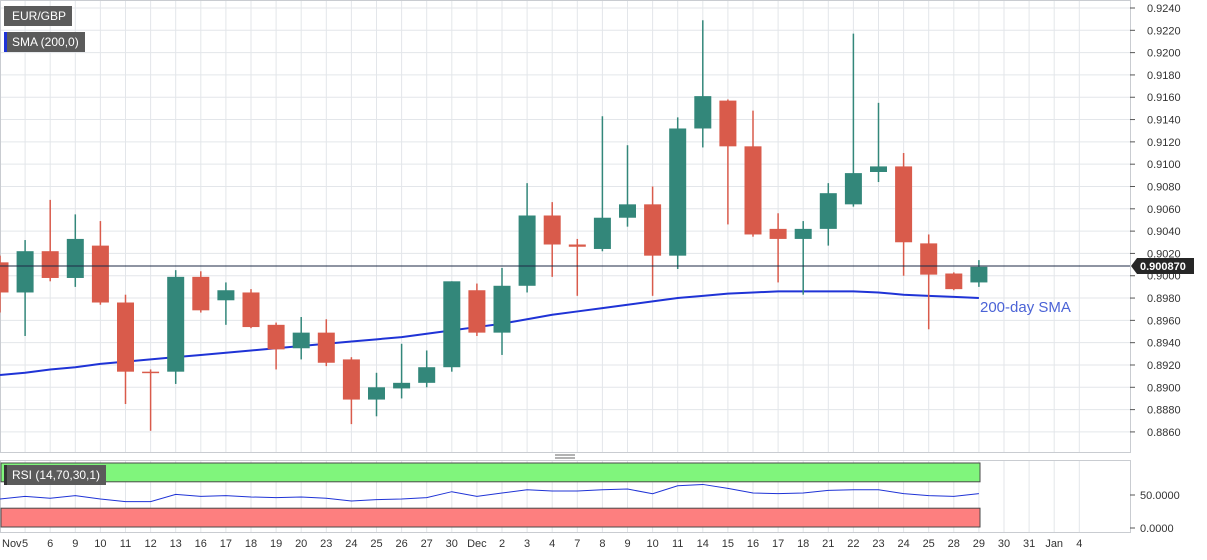 This screenshot has width=1207, height=560. I want to click on x-tick-label: 13, so click(176, 544).